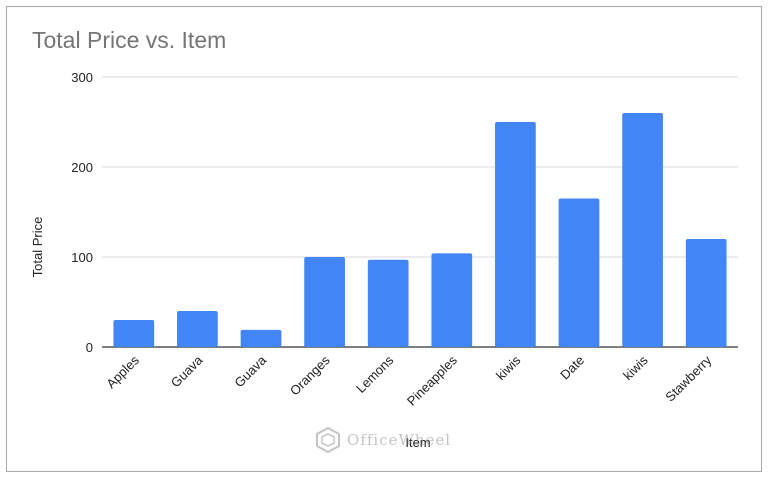 This screenshot has height=479, width=768. Describe the element at coordinates (688, 378) in the screenshot. I see `x-tick-label: Stawberry` at that location.